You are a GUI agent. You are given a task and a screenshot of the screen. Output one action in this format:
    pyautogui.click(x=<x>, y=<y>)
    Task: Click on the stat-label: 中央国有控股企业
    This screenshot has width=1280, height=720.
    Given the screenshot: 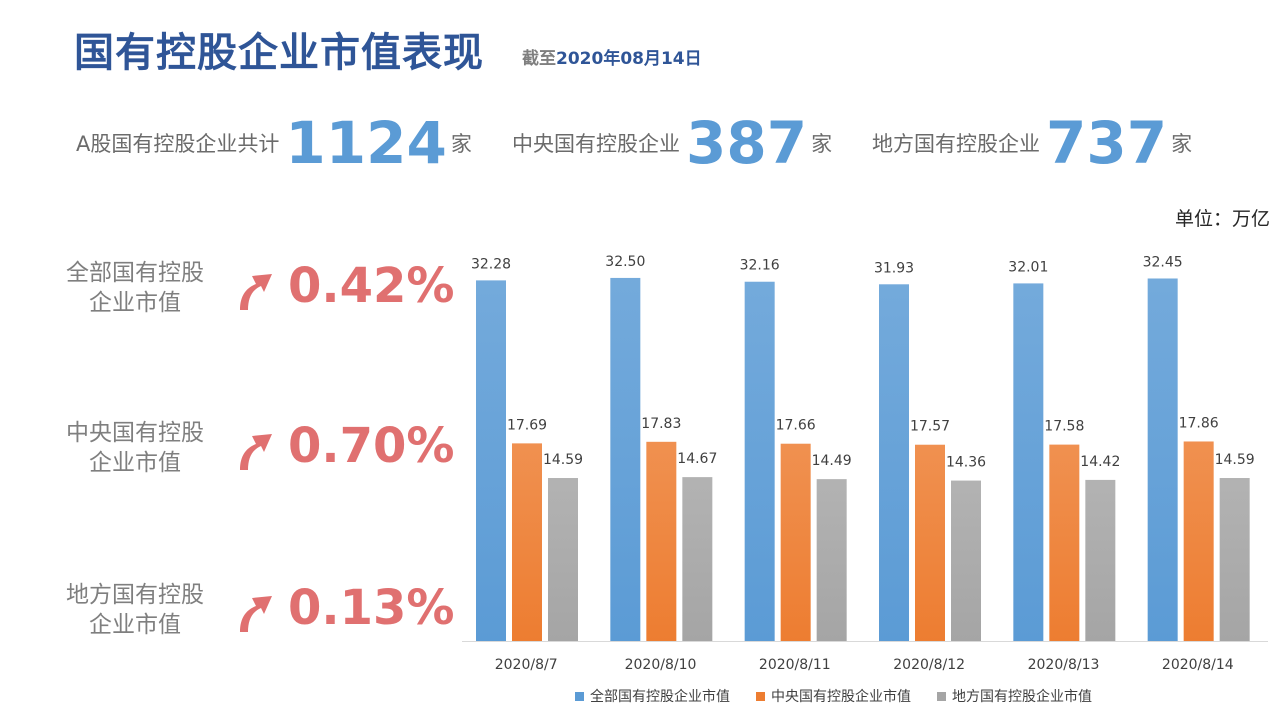 What is the action you would take?
    pyautogui.click(x=596, y=144)
    